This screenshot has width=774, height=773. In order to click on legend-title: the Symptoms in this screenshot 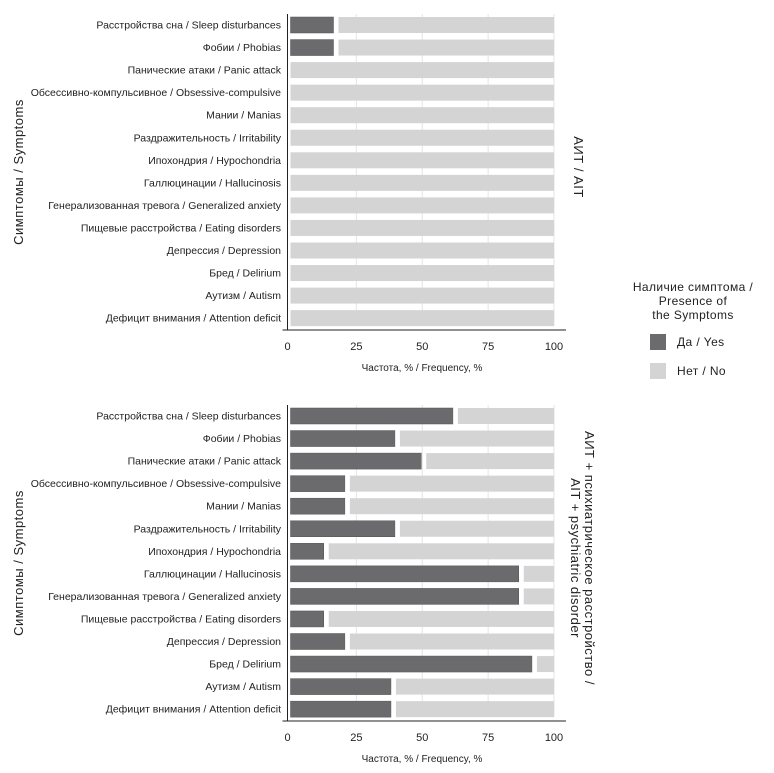, I will do `click(693, 315)`.